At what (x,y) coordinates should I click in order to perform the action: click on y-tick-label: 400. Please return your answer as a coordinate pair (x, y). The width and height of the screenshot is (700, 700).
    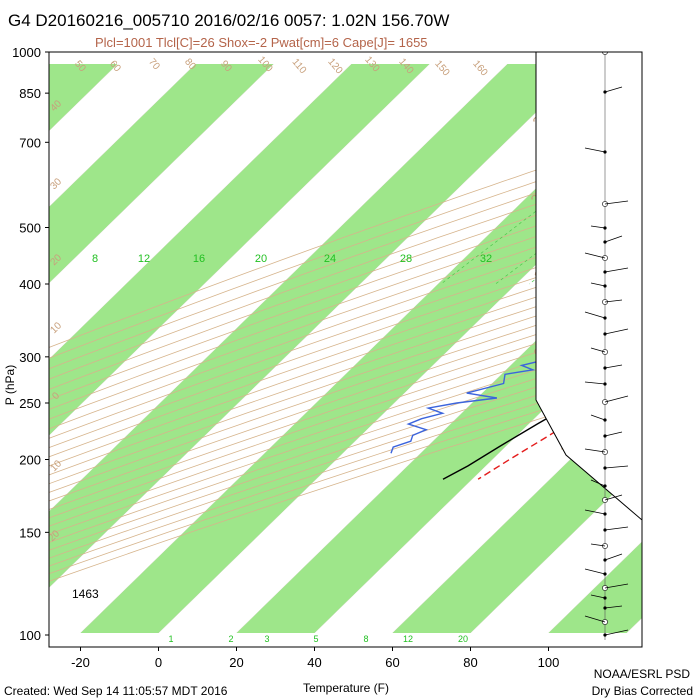
    Looking at the image, I should click on (30, 284).